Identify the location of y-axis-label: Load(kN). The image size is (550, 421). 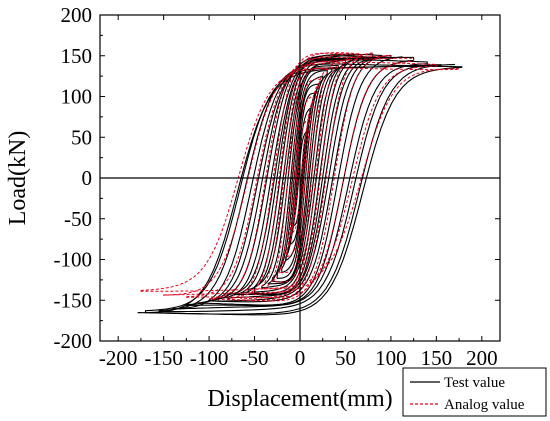
(18, 178).